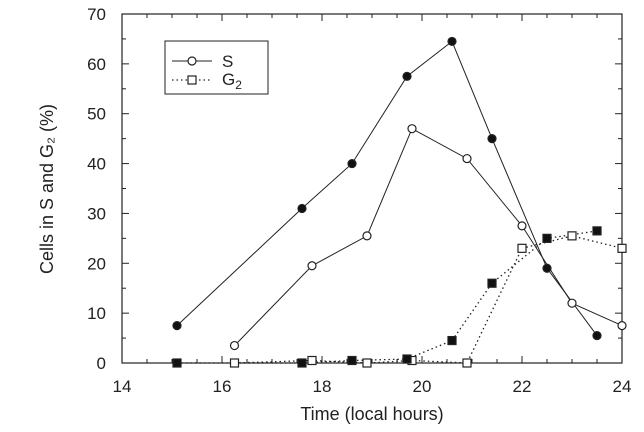 The height and width of the screenshot is (432, 644). I want to click on y-tick-label: 0, so click(101, 363).